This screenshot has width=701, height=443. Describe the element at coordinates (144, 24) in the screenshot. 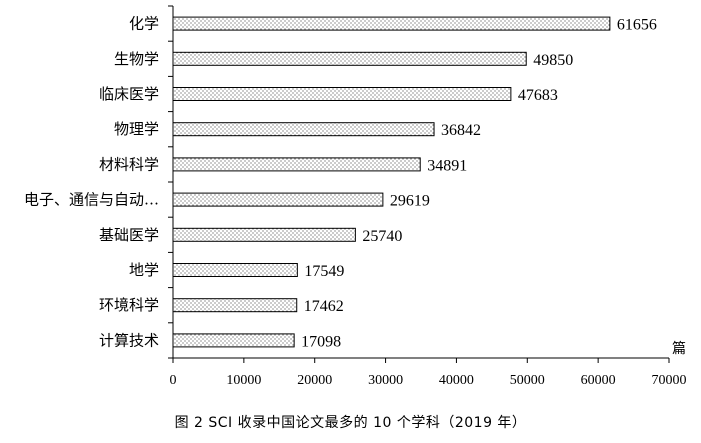

I see `category-label: 化学` at that location.